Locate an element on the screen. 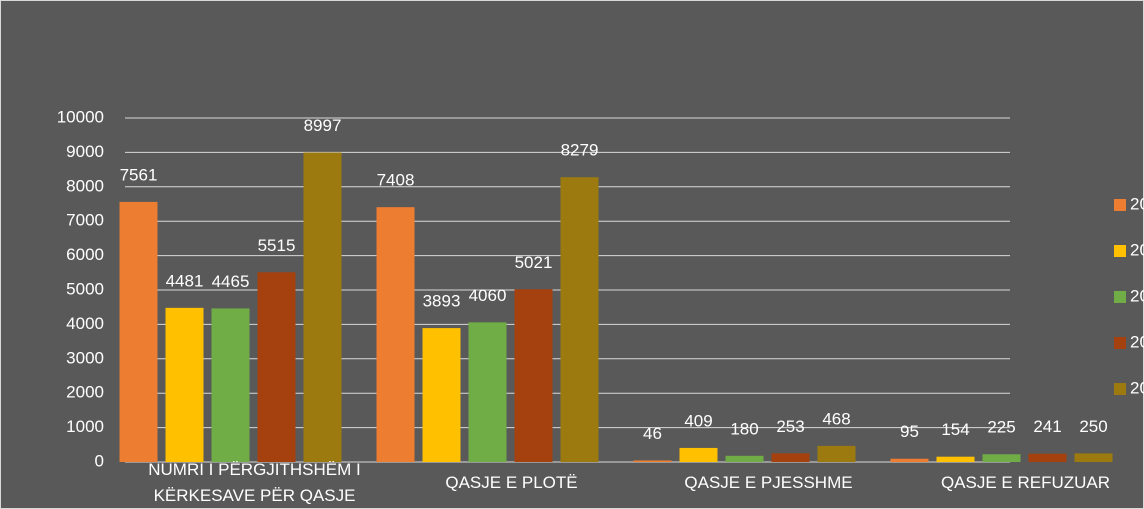 This screenshot has height=509, width=1144. data-label: 95 is located at coordinates (909, 431).